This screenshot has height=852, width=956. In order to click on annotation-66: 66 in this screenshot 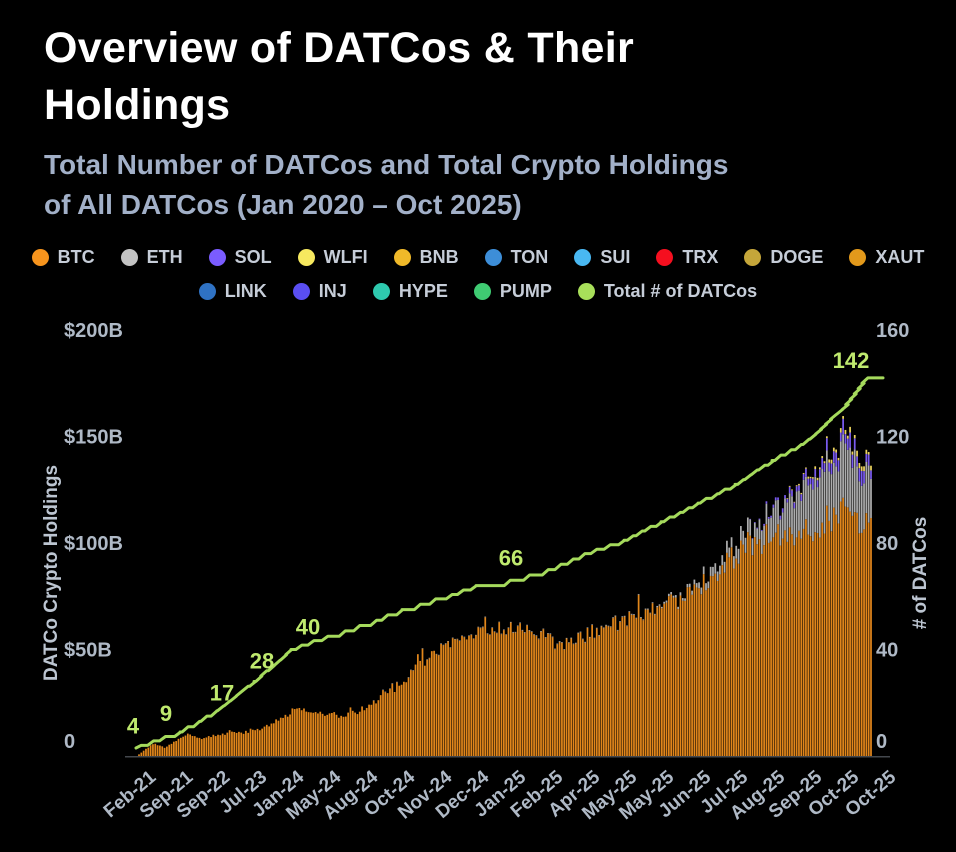, I will do `click(511, 557)`.